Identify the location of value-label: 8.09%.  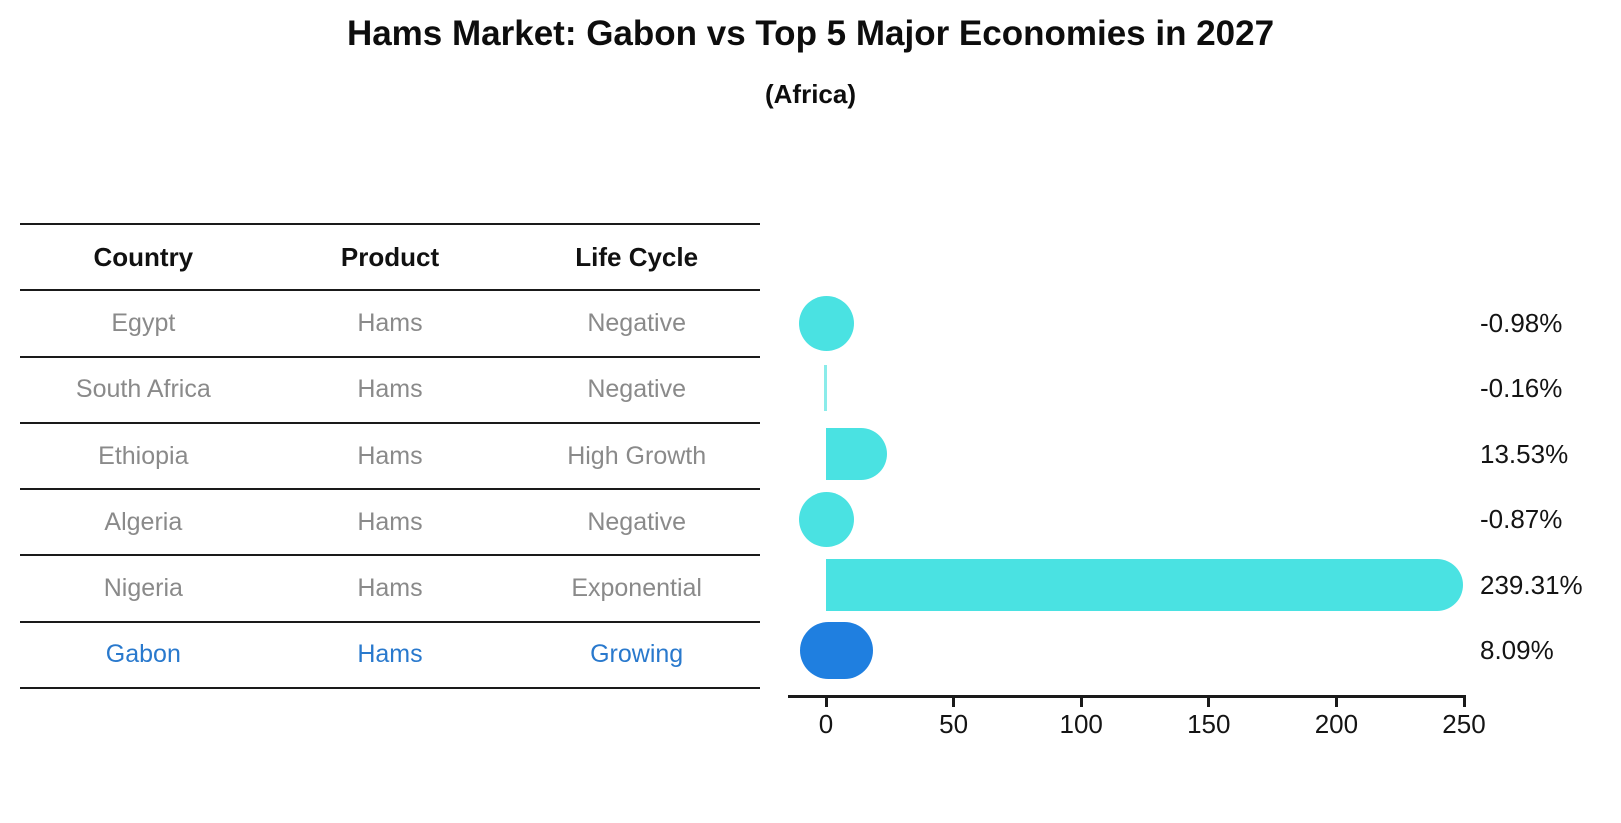
(1517, 650).